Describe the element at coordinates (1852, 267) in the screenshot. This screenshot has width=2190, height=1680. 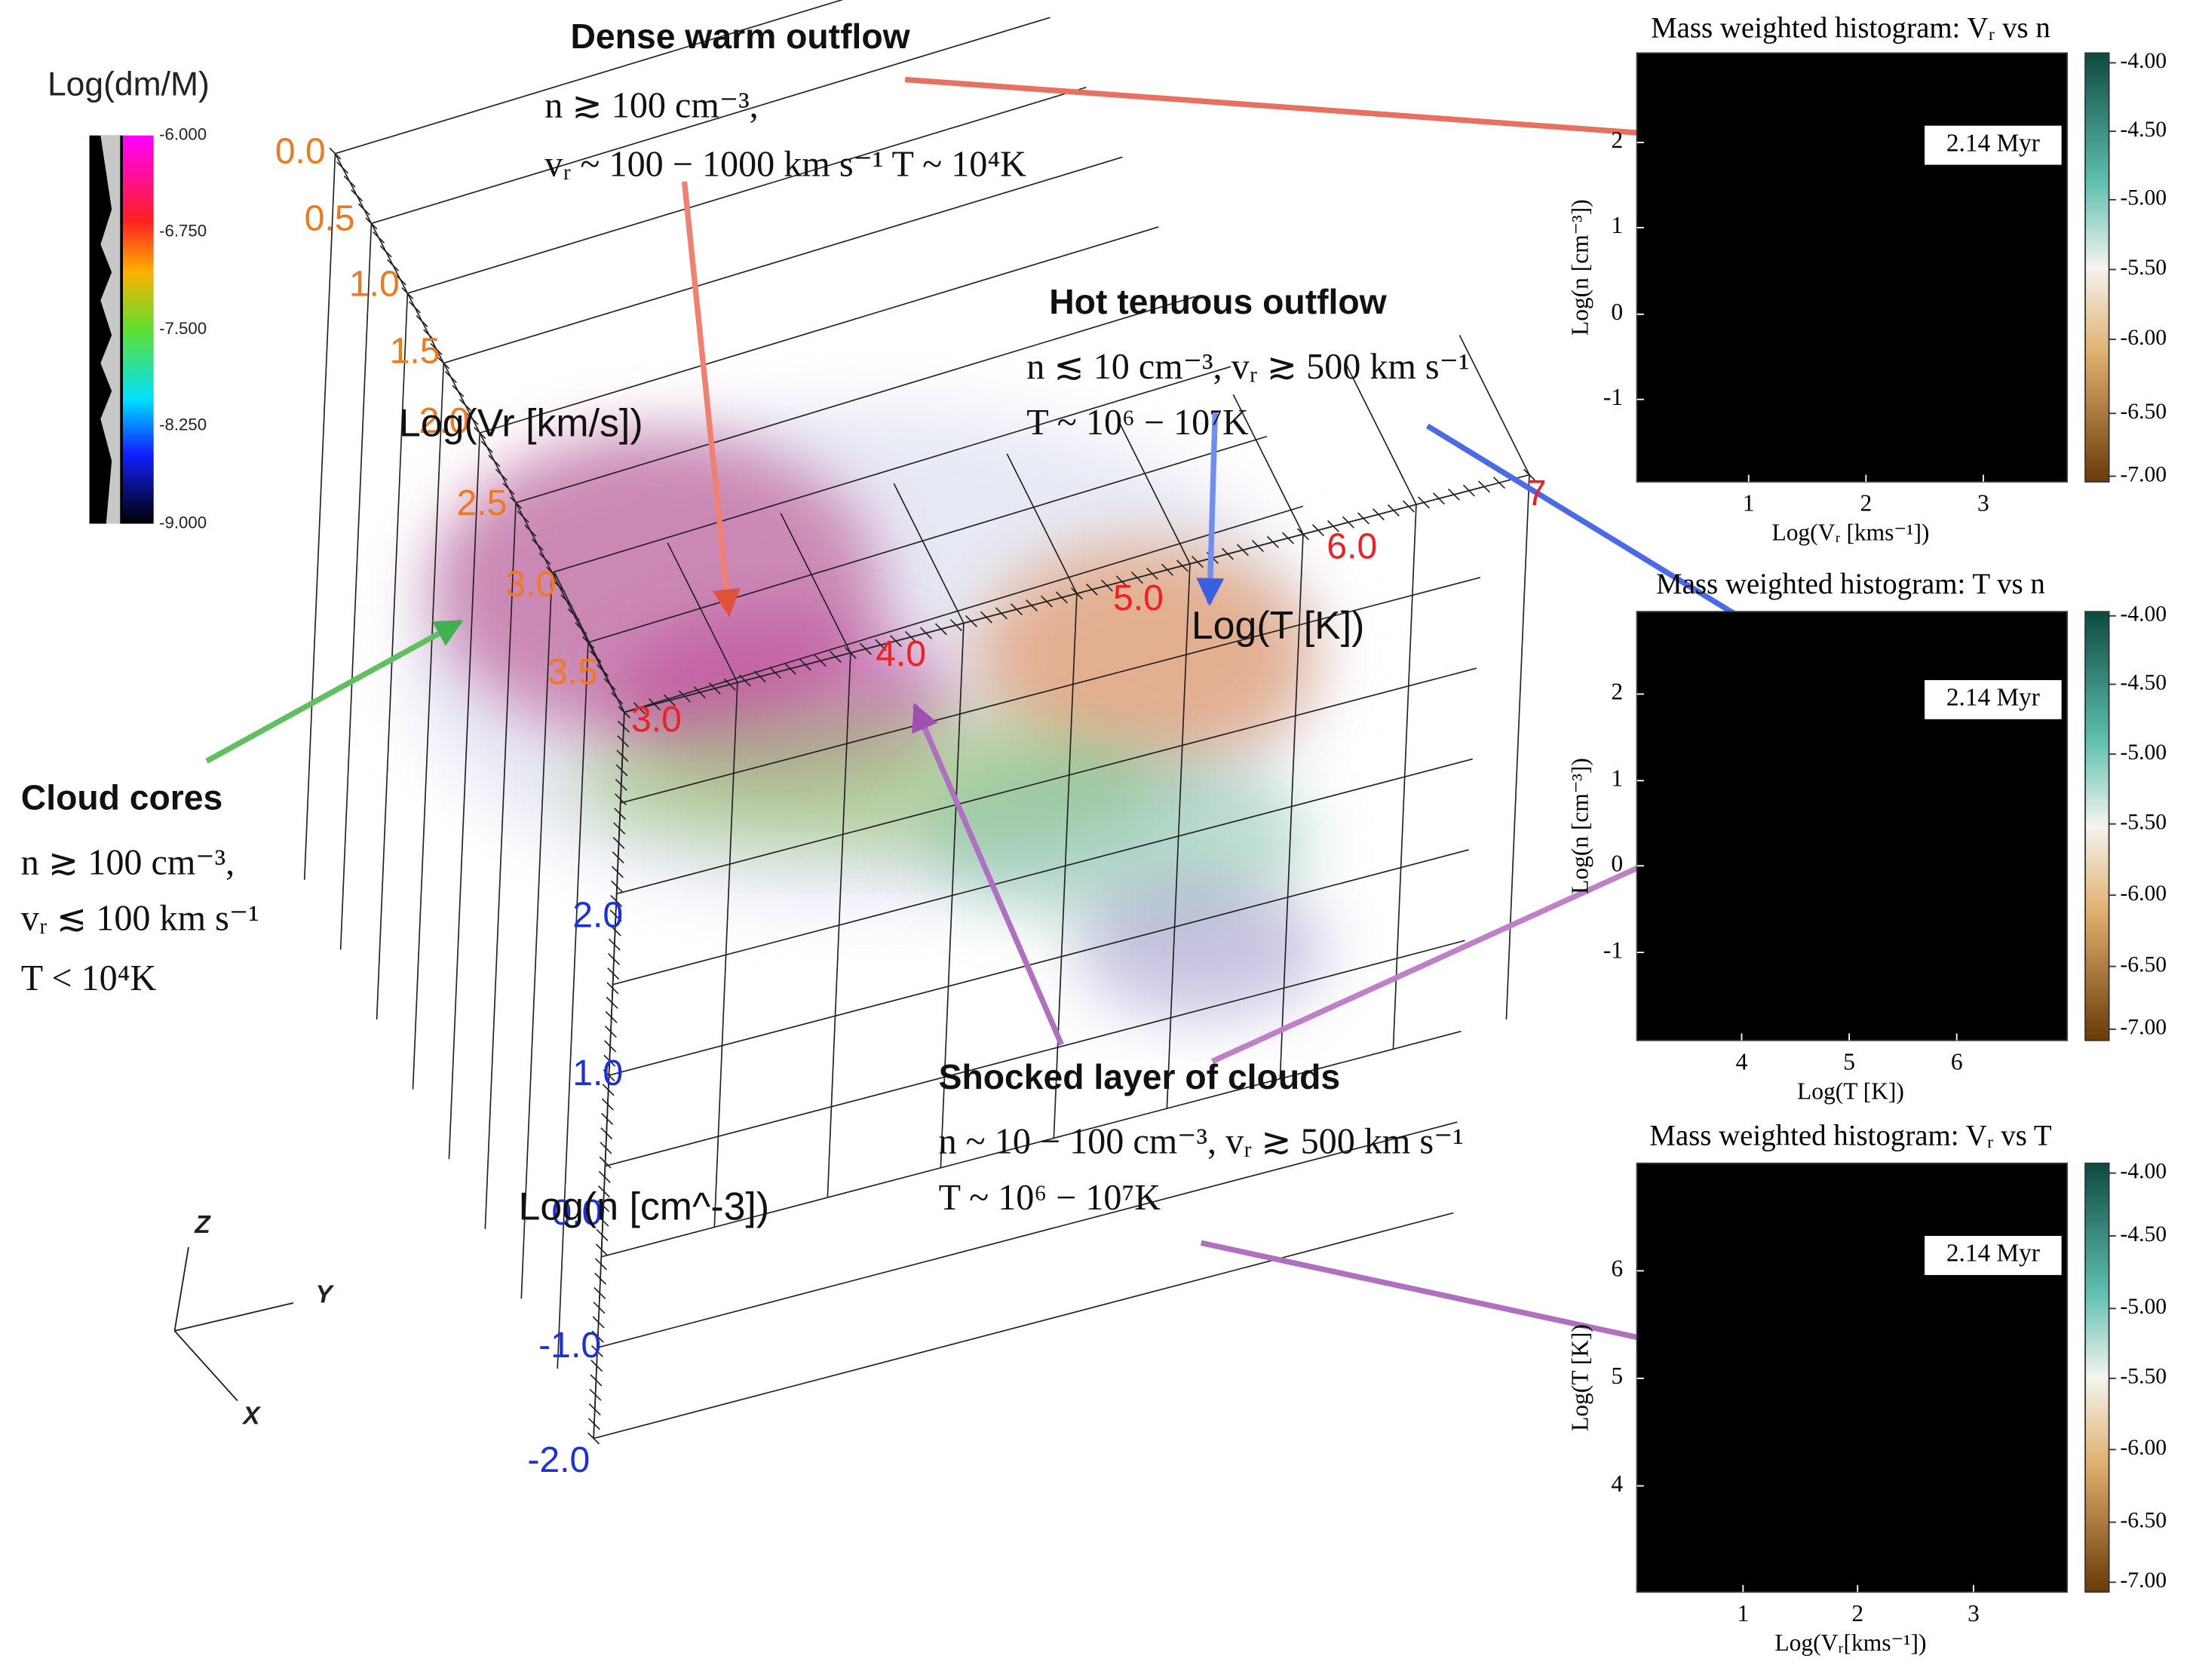
I see `histogram-frame` at that location.